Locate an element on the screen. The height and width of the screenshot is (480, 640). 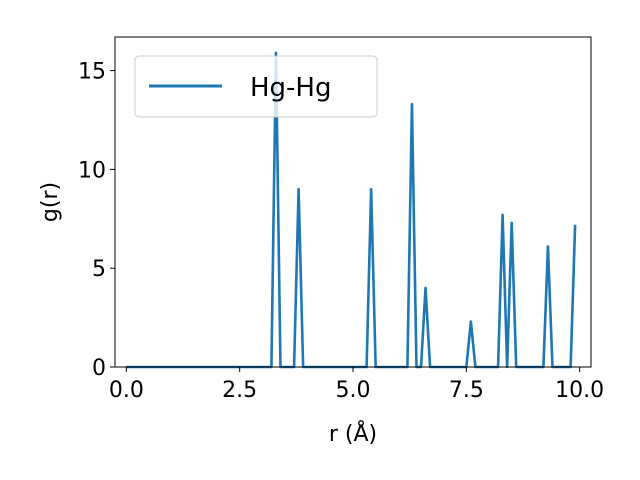
x-tick-label: 0.0 is located at coordinates (126, 390).